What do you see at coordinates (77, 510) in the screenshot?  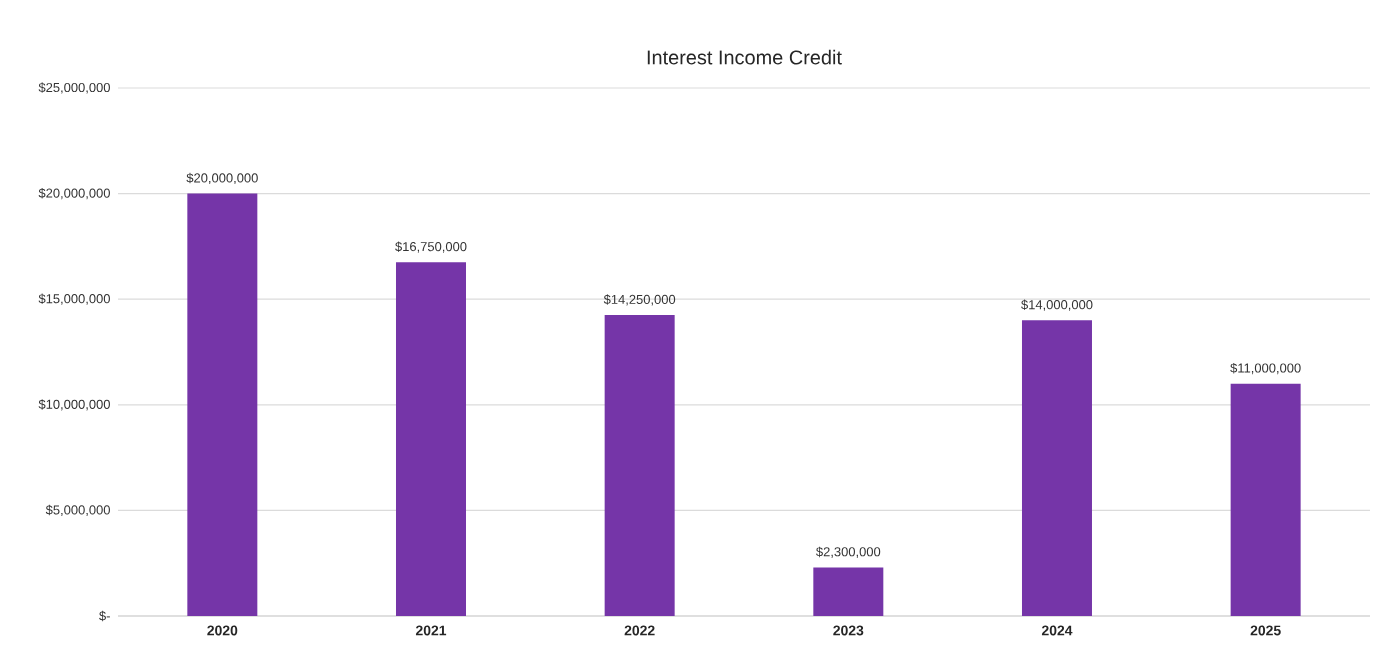 I see `y-tick-label: $5,000,000` at bounding box center [77, 510].